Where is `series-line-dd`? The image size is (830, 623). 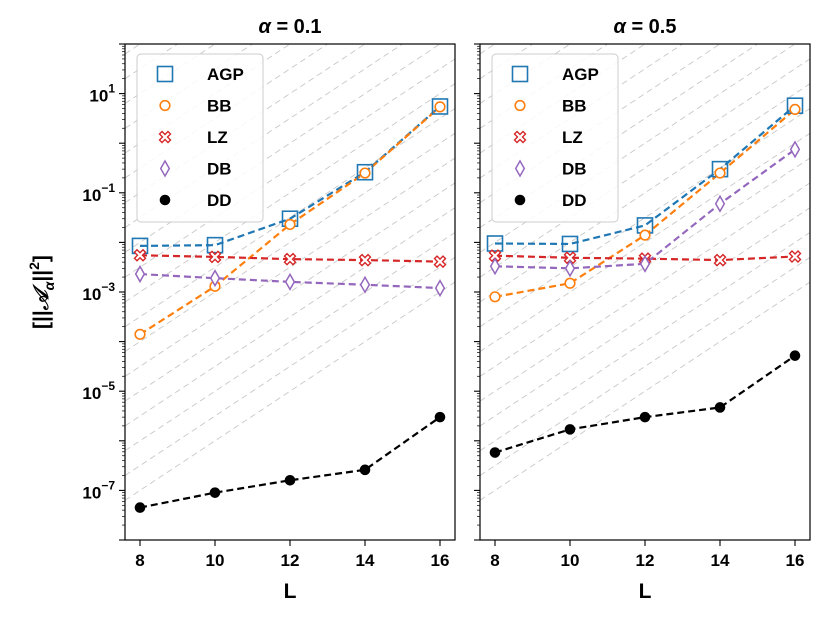
series-line-dd is located at coordinates (290, 462).